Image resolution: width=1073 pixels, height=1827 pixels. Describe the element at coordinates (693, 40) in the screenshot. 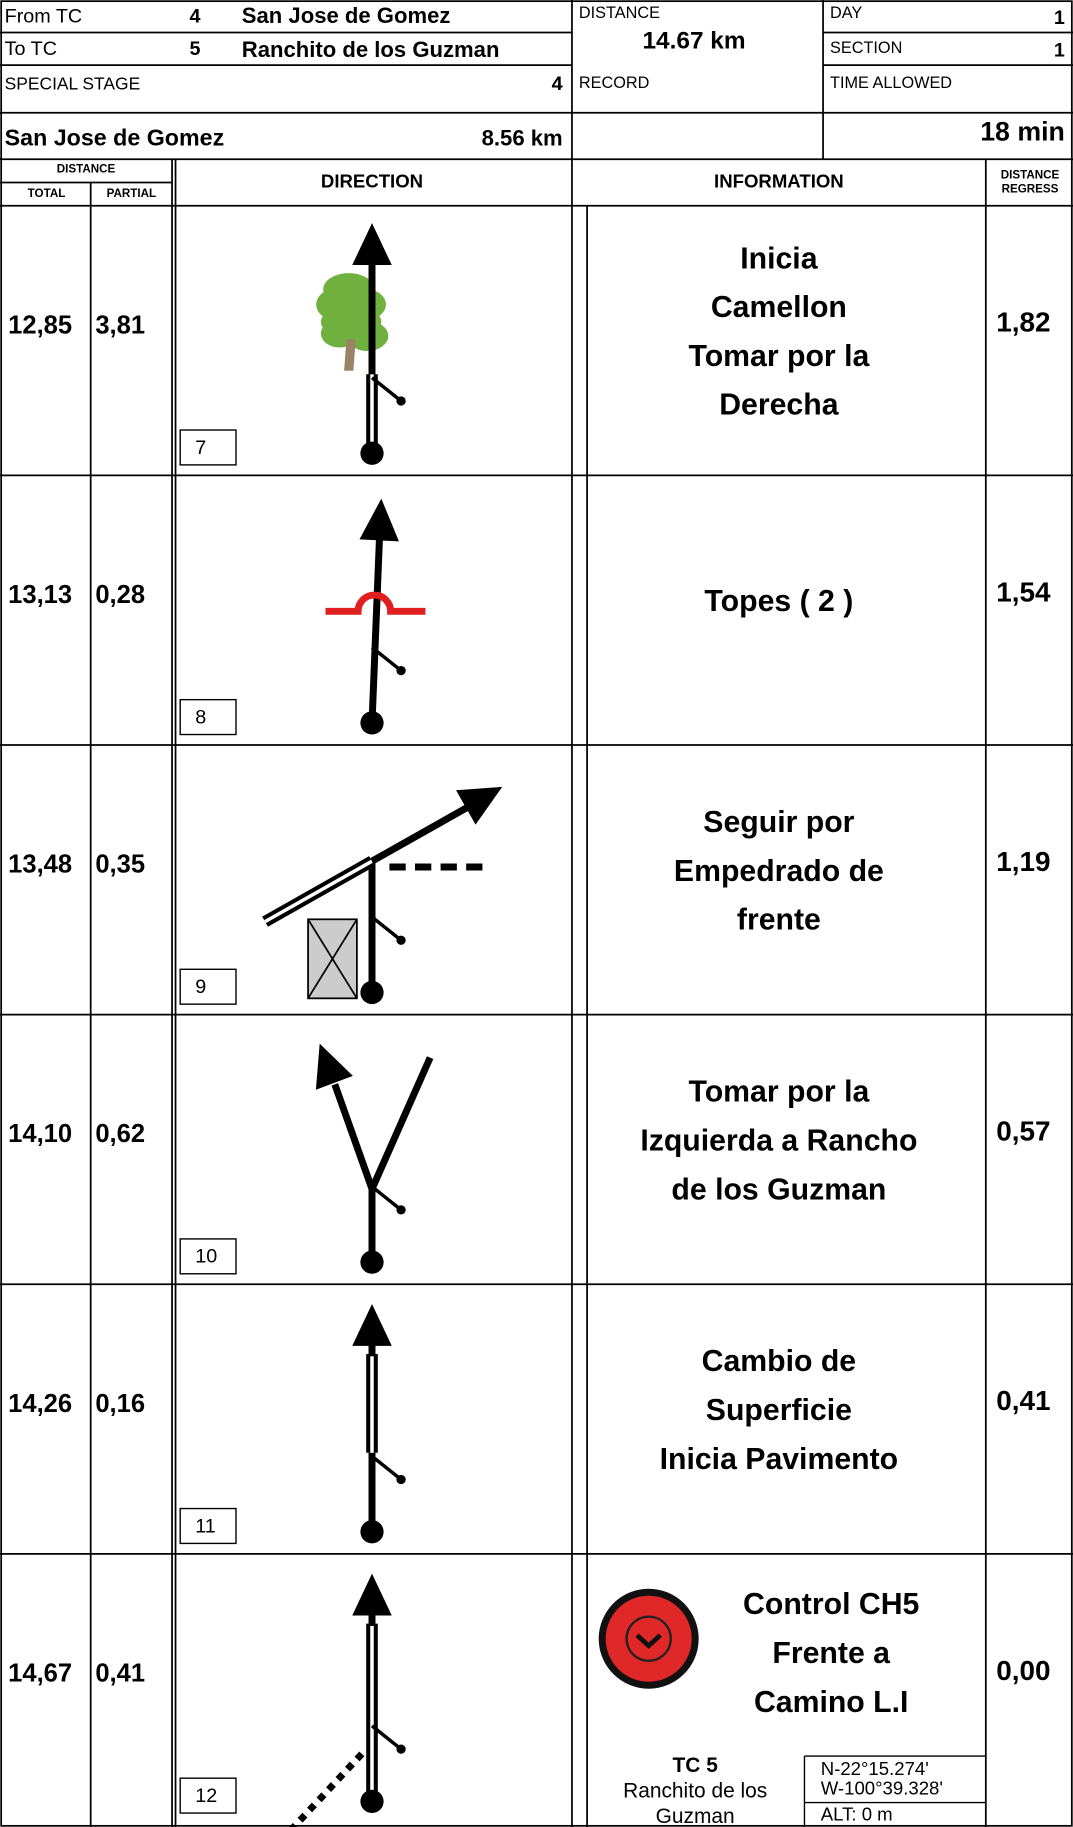

I see `distance-value: 14.67 km` at that location.